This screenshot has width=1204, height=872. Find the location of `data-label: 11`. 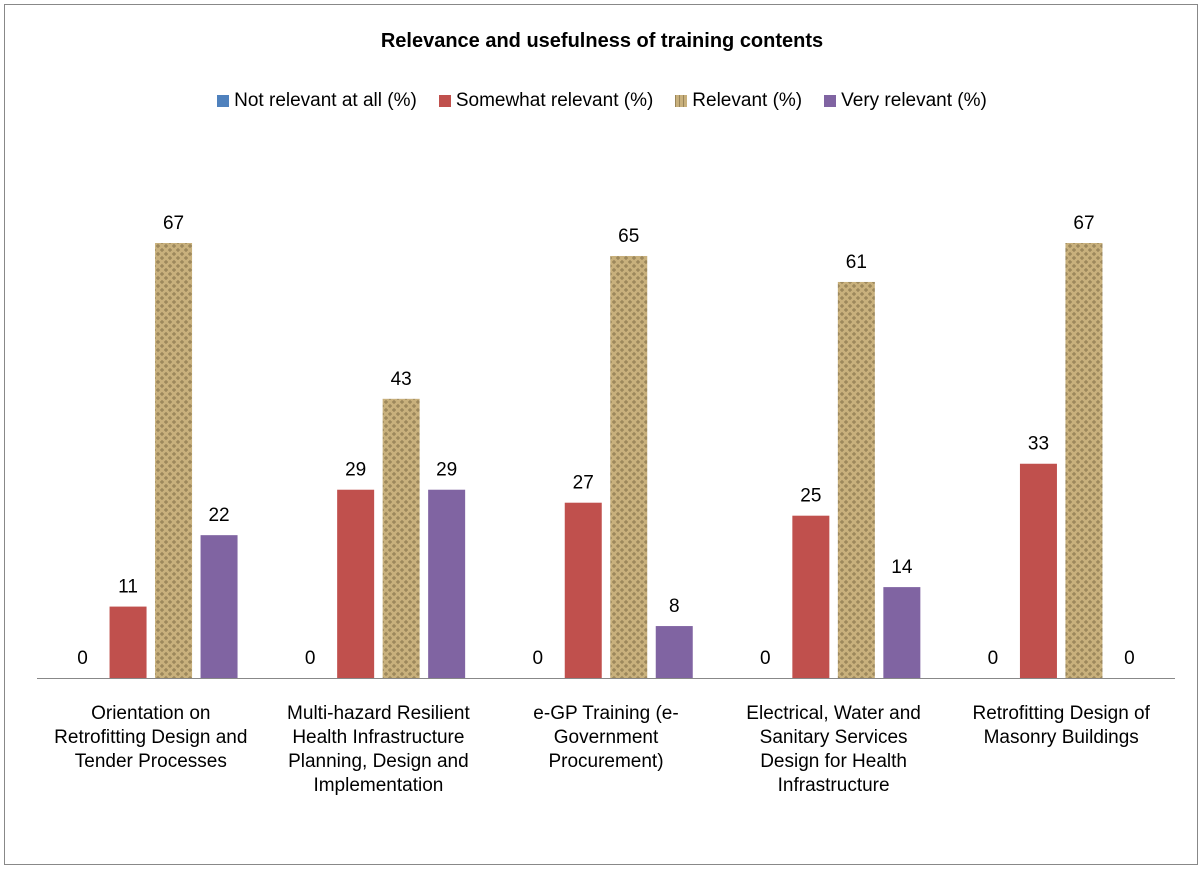

data-label: 11 is located at coordinates (128, 587).